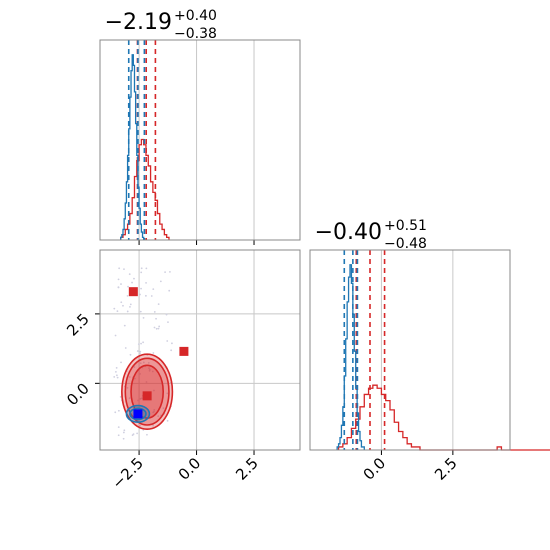 The image size is (550, 550). I want to click on joint-tick-label-x: −2.5, so click(127, 473).